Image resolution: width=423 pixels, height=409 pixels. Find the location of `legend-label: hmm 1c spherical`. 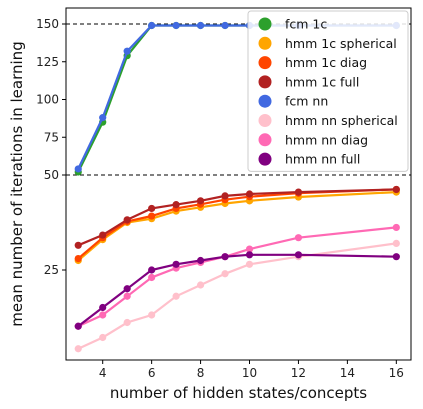

legend-label: hmm 1c spherical is located at coordinates (341, 43).